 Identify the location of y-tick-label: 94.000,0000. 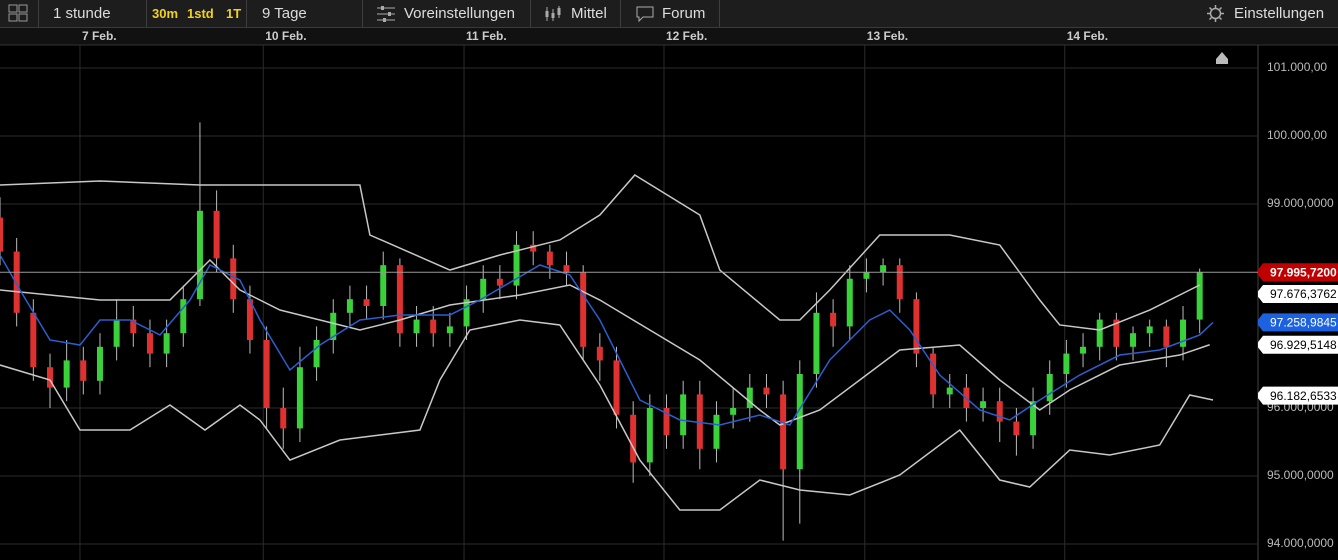
(1300, 543).